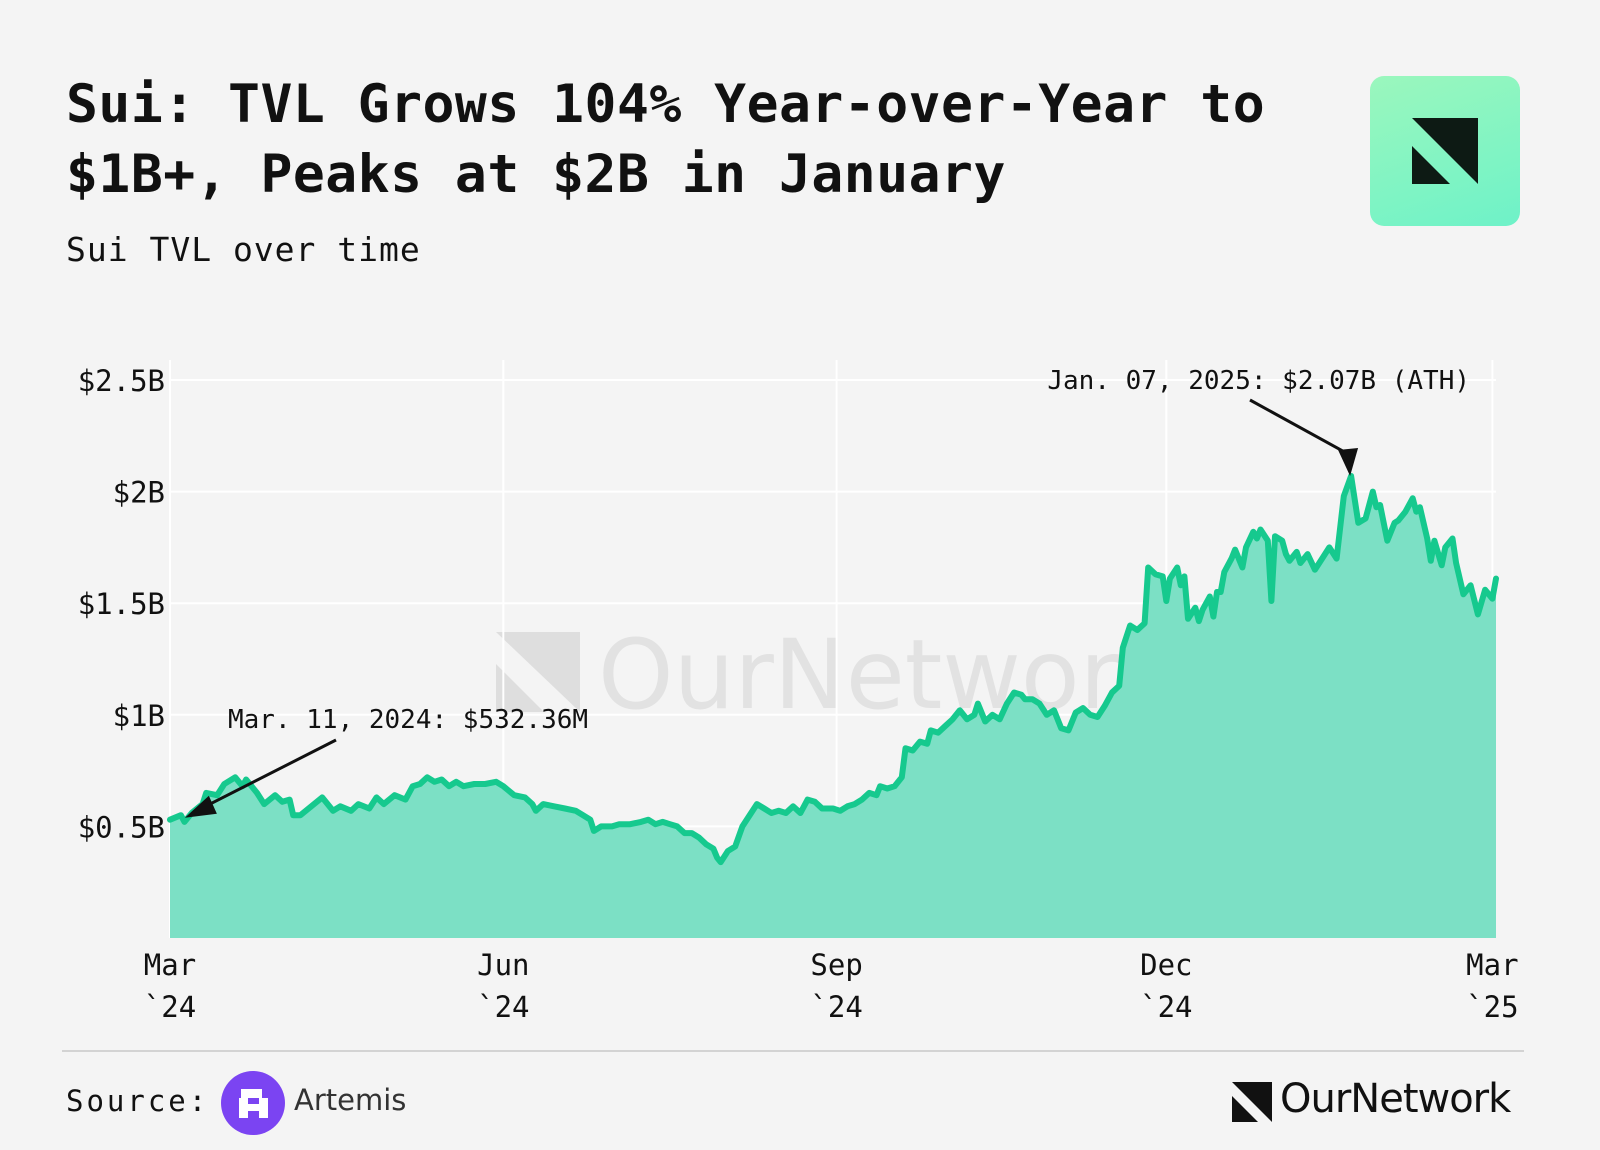  What do you see at coordinates (1258, 381) in the screenshot?
I see `annotation-label: Jan. 07, 2025: $2.07B (ATH)` at bounding box center [1258, 381].